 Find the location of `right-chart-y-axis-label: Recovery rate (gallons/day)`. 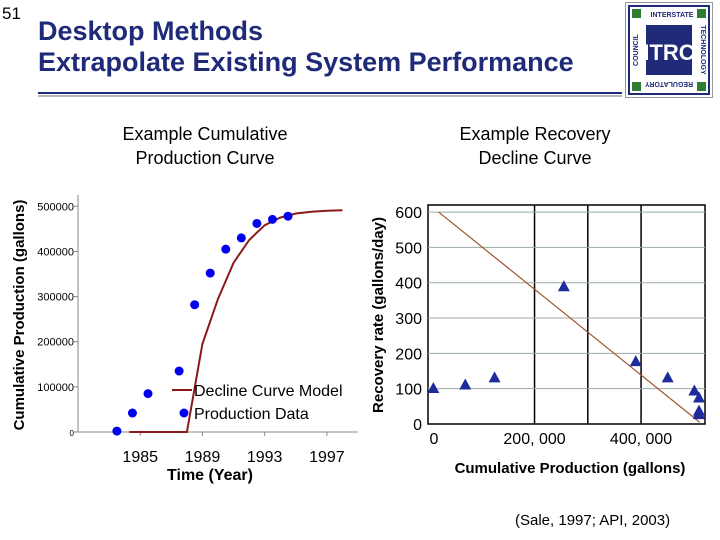

right-chart-y-axis-label: Recovery rate (gallons/day) is located at coordinates (378, 315).